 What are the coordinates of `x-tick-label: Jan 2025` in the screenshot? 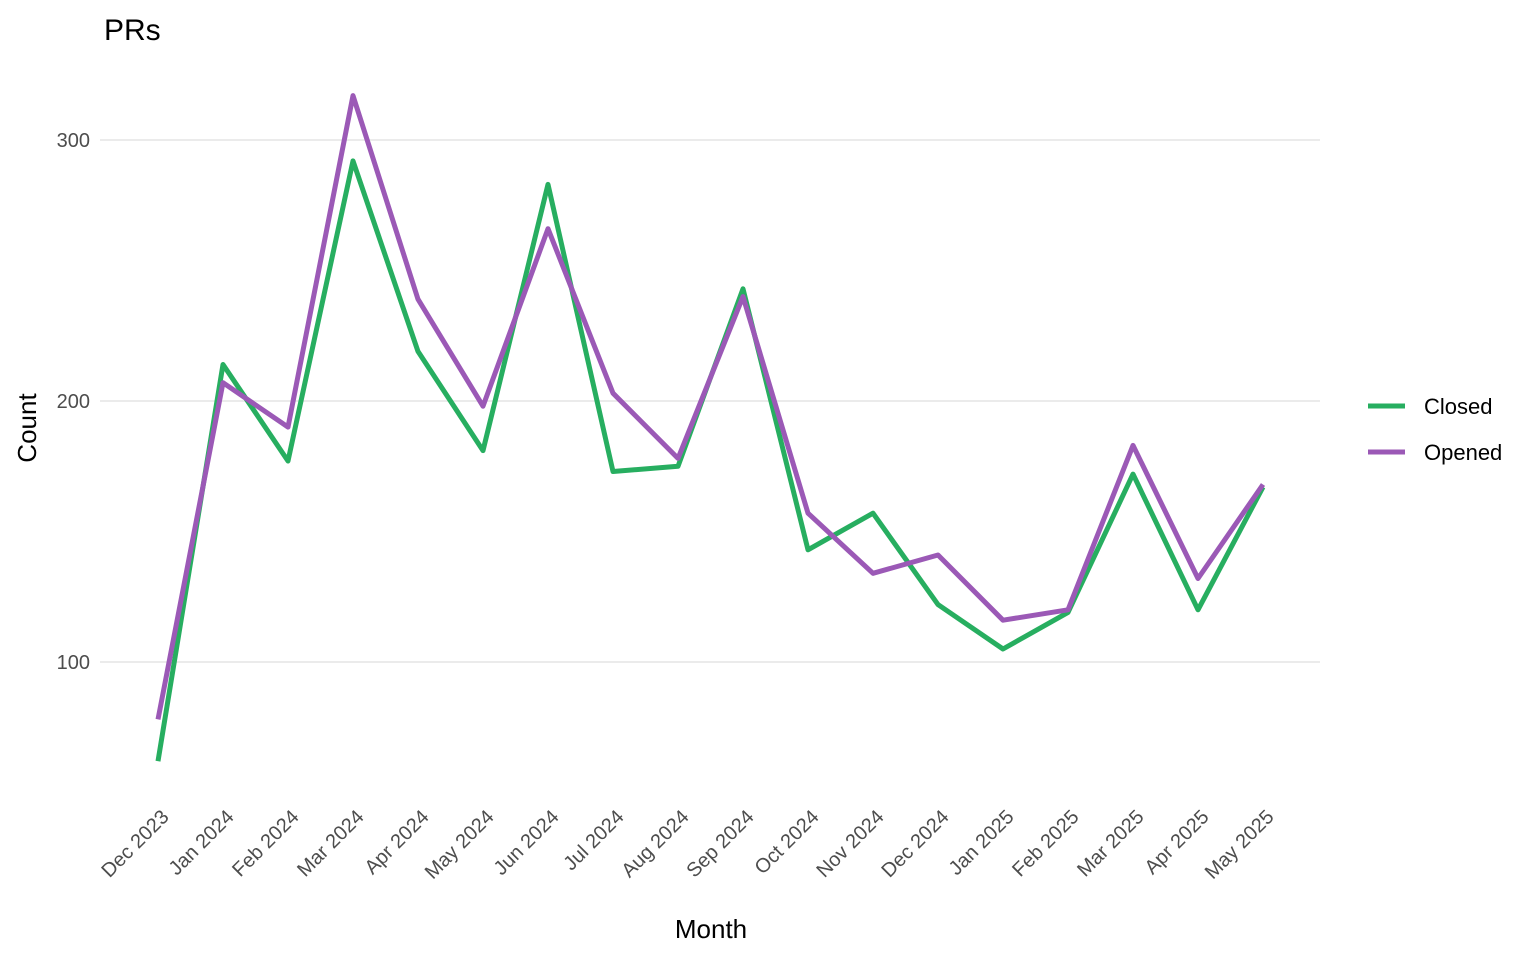 It's located at (982, 843).